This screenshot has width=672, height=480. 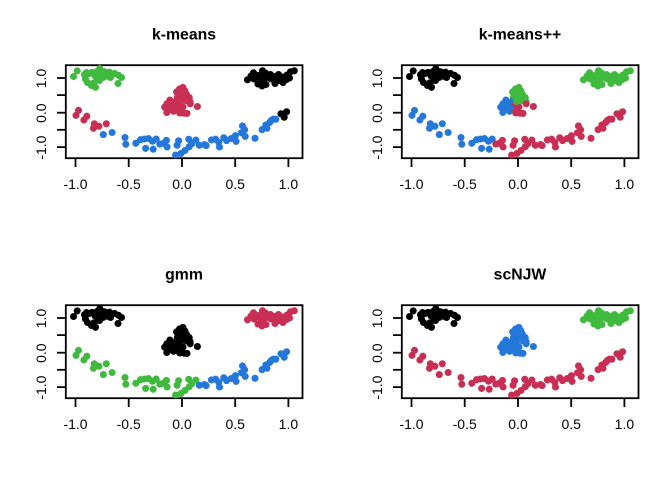 What do you see at coordinates (184, 35) in the screenshot?
I see `svg-text: k-means` at bounding box center [184, 35].